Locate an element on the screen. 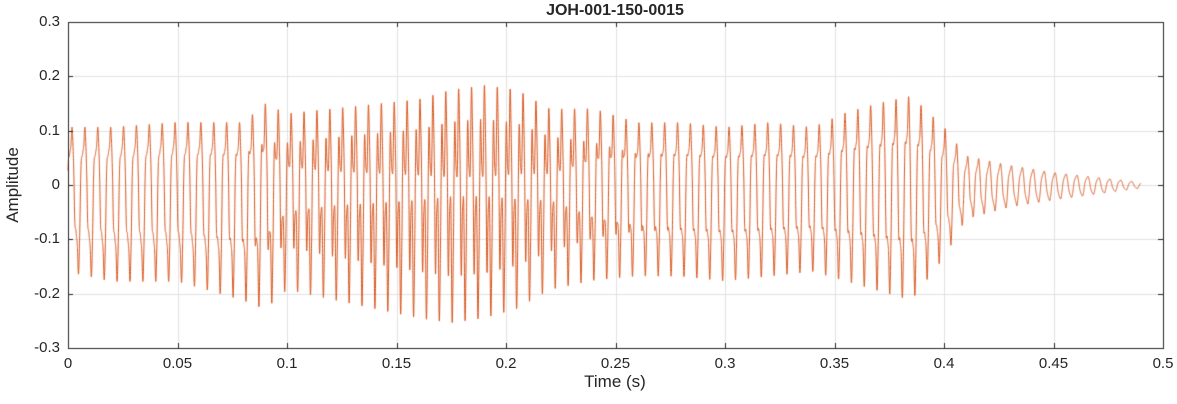 This screenshot has width=1177, height=404. x-tick-label: 0.1 is located at coordinates (287, 363).